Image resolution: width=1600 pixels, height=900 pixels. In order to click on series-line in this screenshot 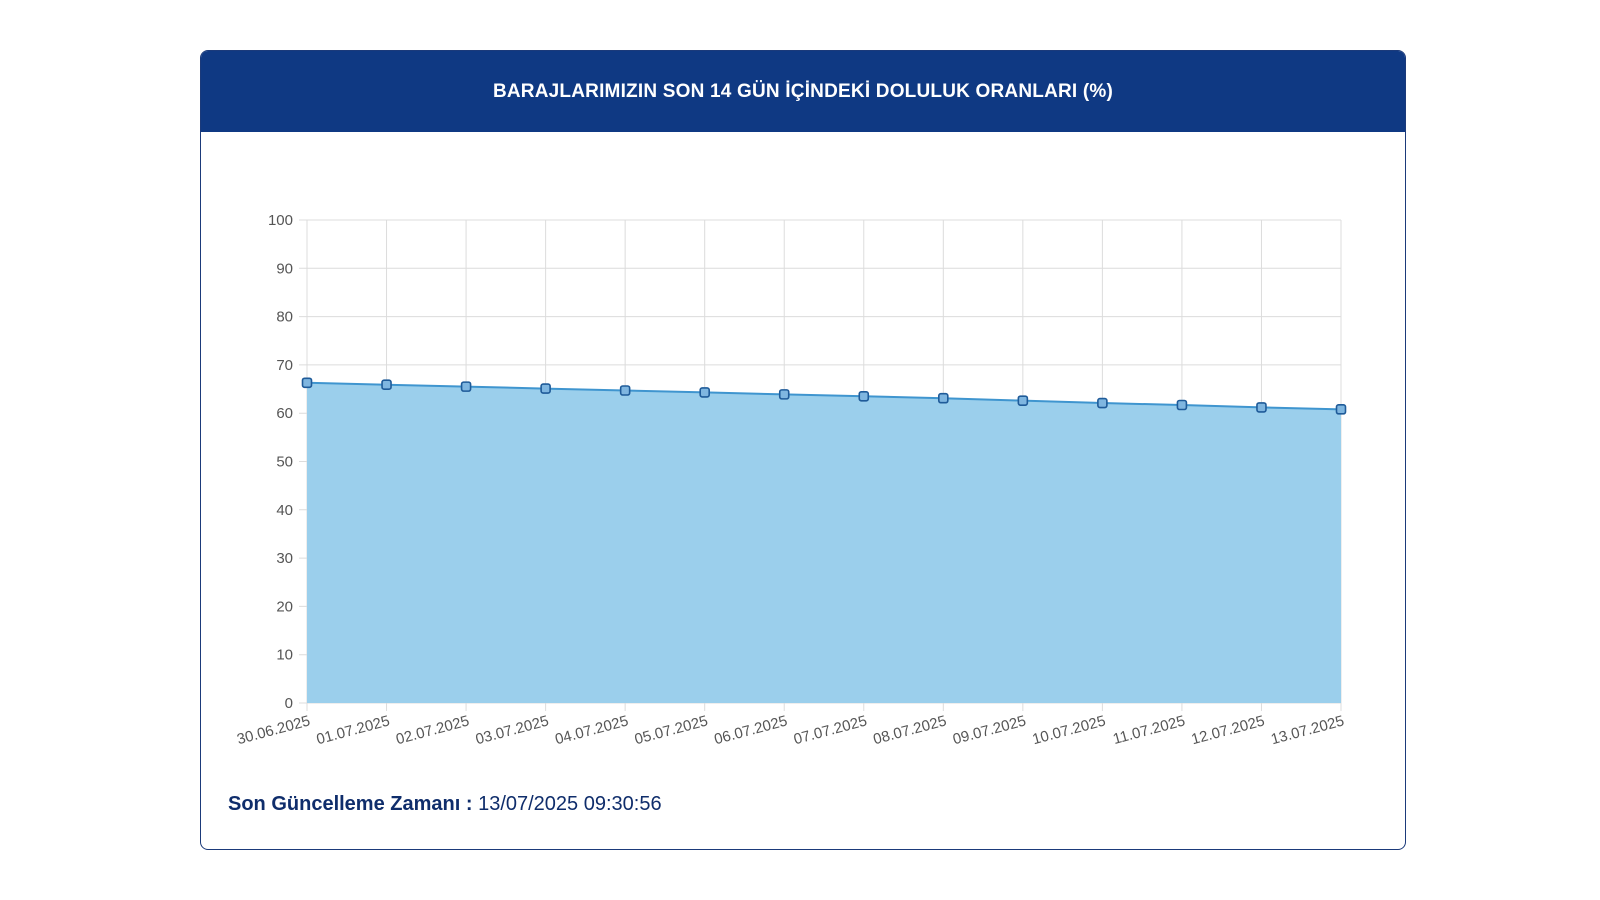, I will do `click(824, 396)`.